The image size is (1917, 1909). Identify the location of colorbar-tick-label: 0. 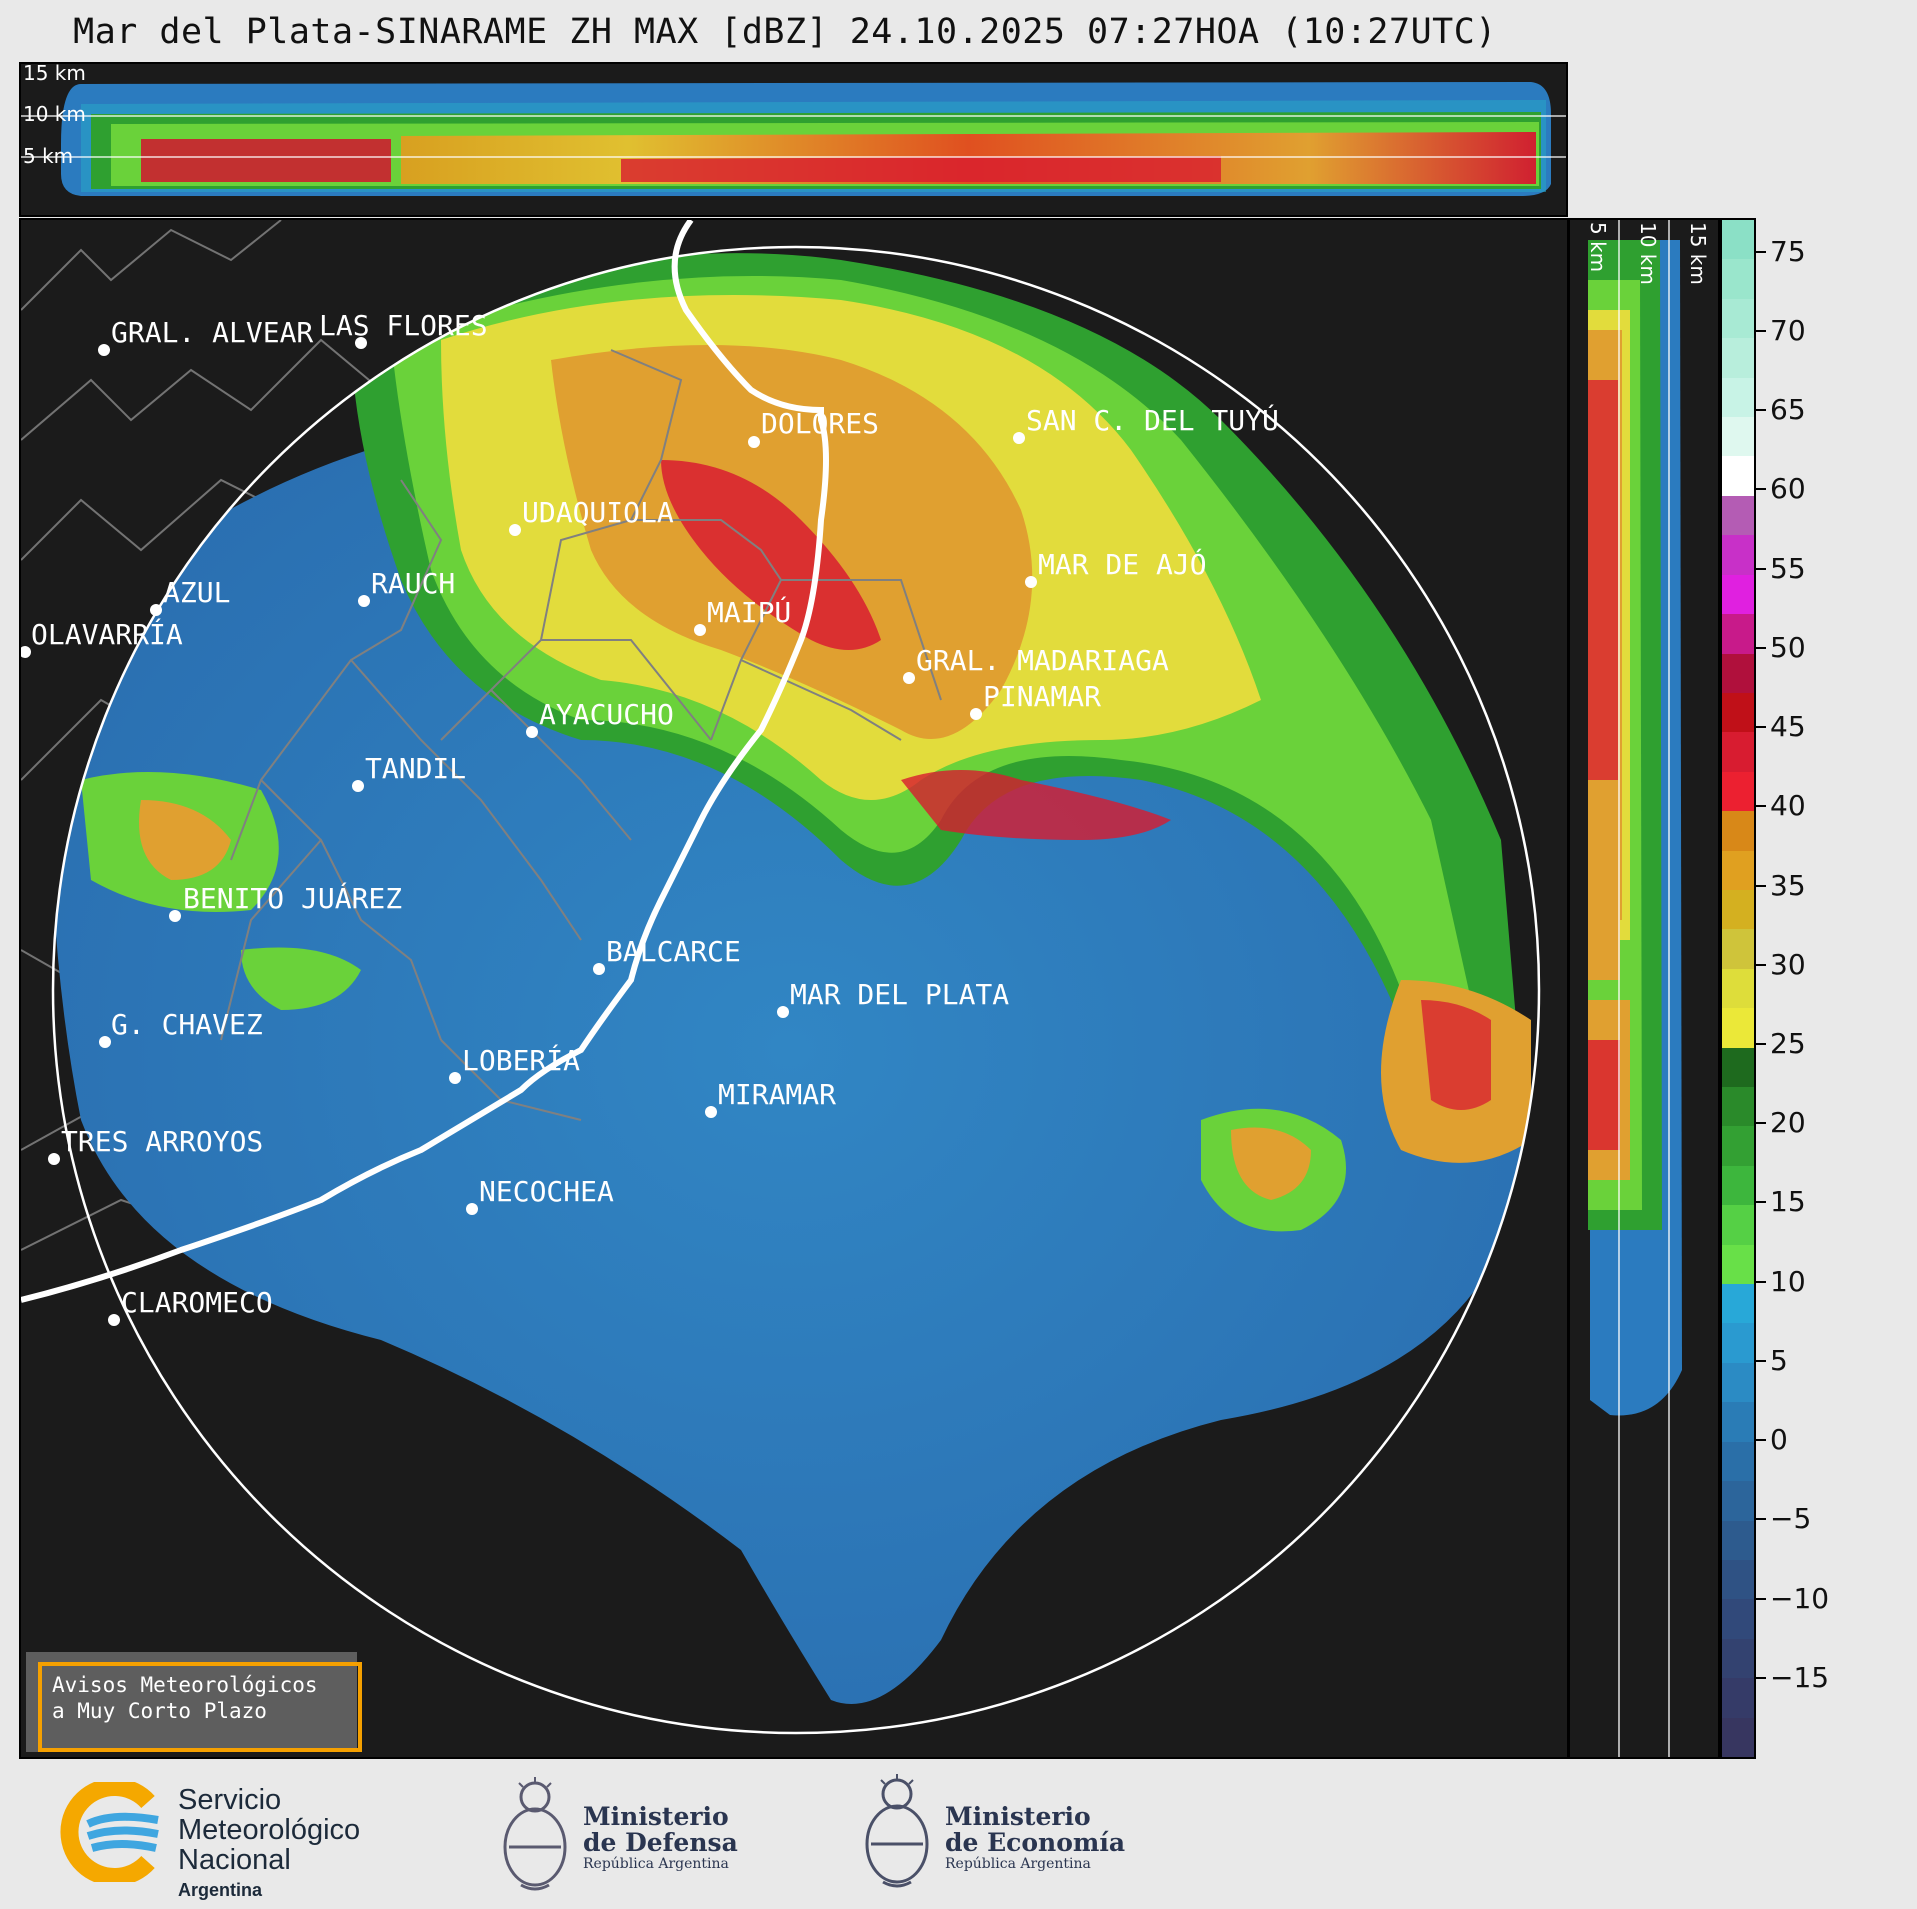
(1779, 1440).